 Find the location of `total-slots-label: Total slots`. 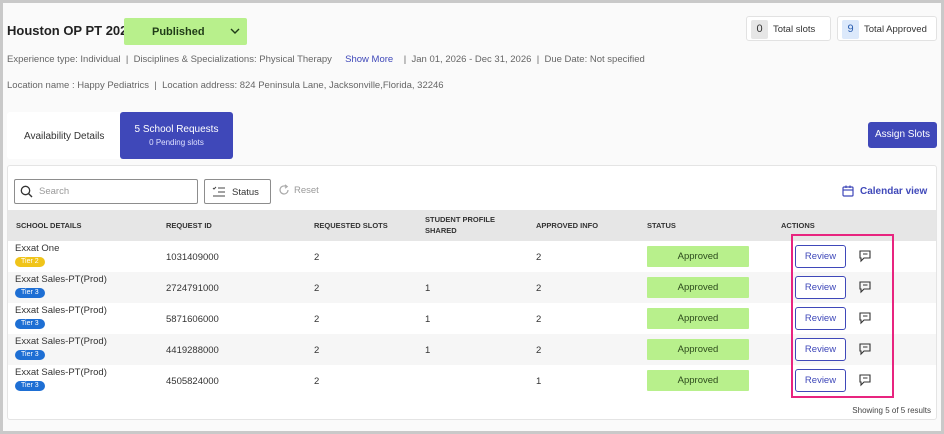

total-slots-label: Total slots is located at coordinates (794, 29).